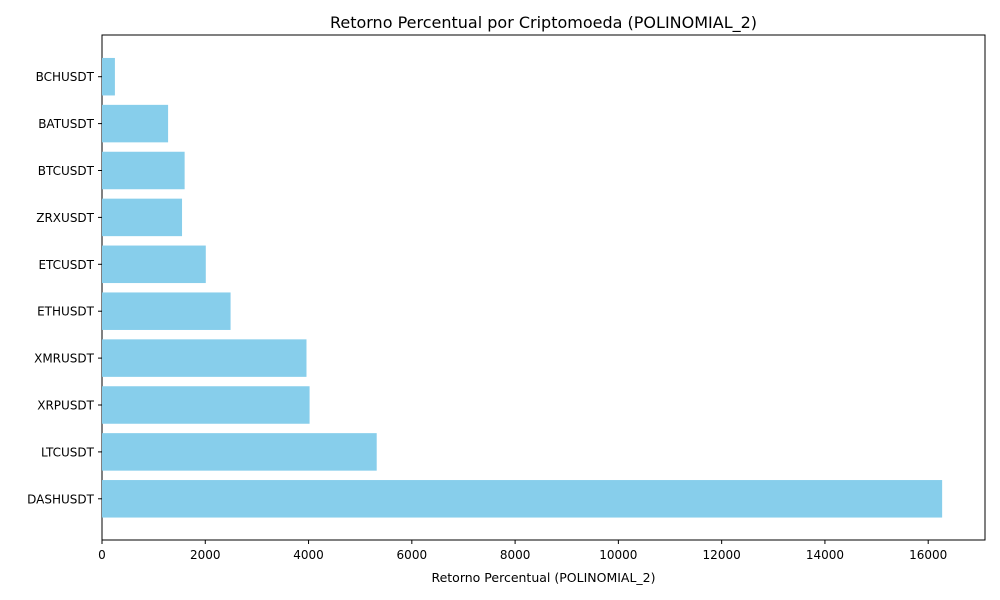 The height and width of the screenshot is (600, 1000). Describe the element at coordinates (204, 358) in the screenshot. I see `bar-xmrusdt` at that location.